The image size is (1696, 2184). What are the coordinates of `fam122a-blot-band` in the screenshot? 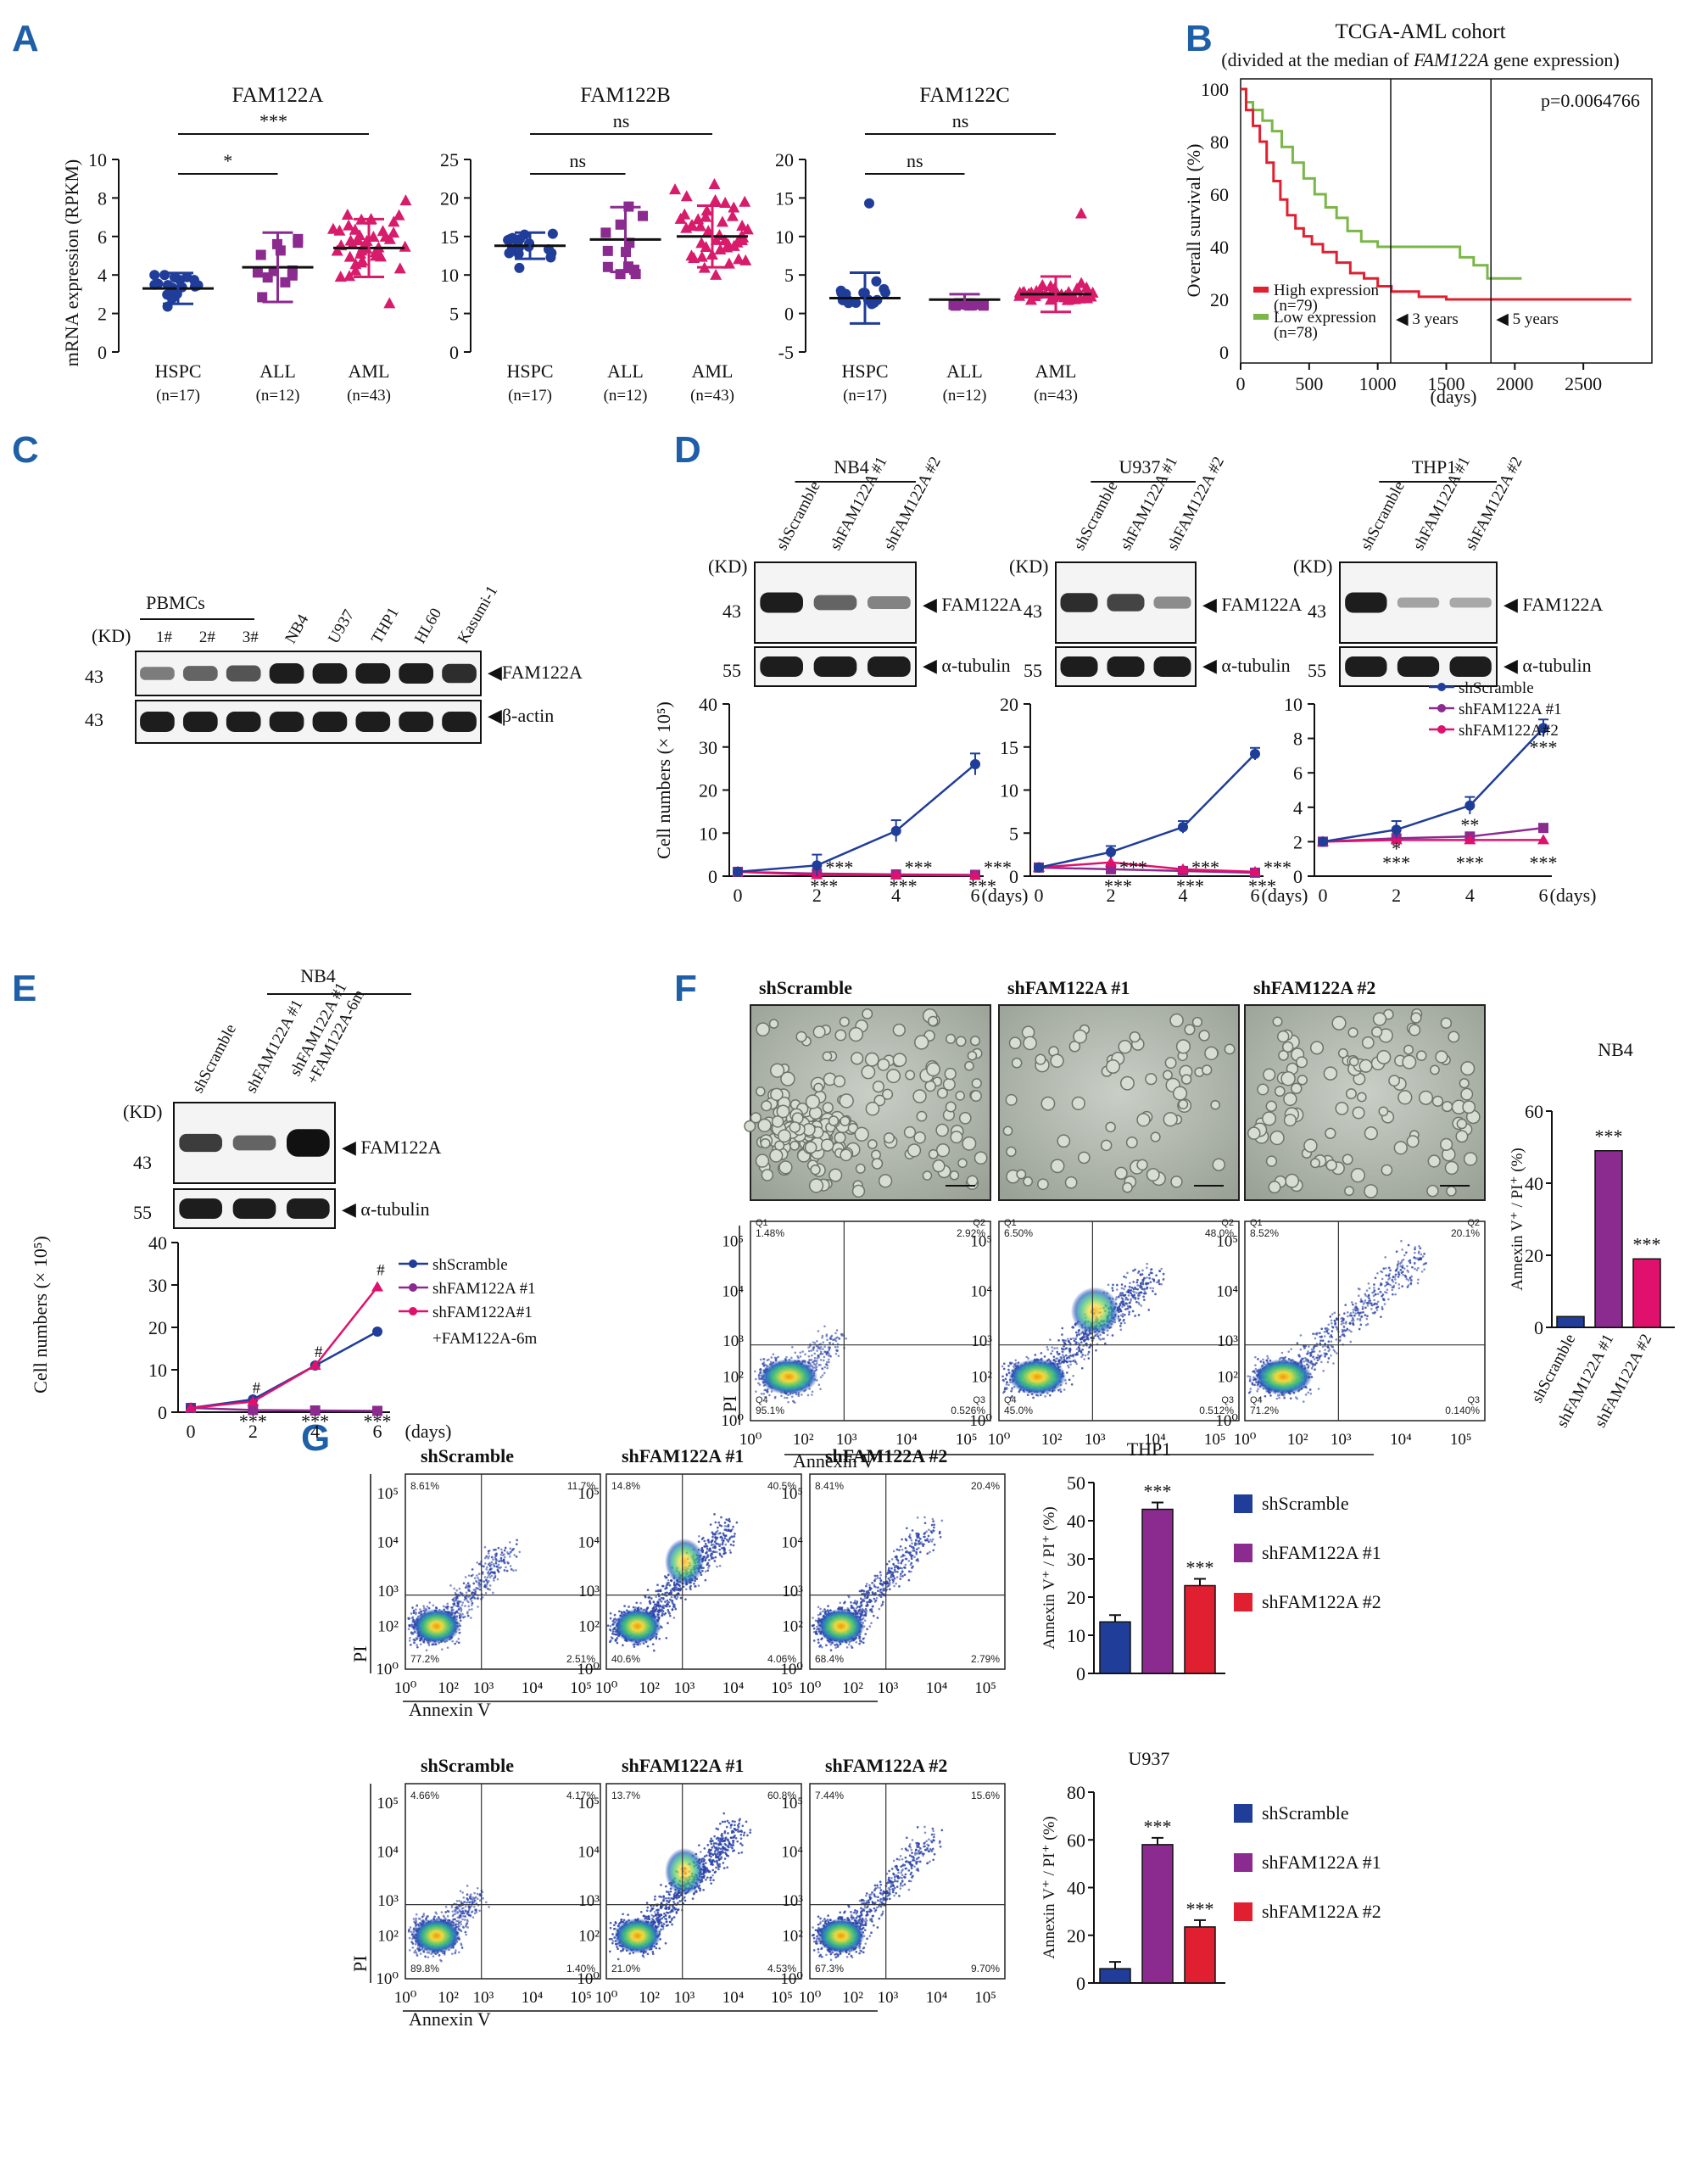 It's located at (286, 673).